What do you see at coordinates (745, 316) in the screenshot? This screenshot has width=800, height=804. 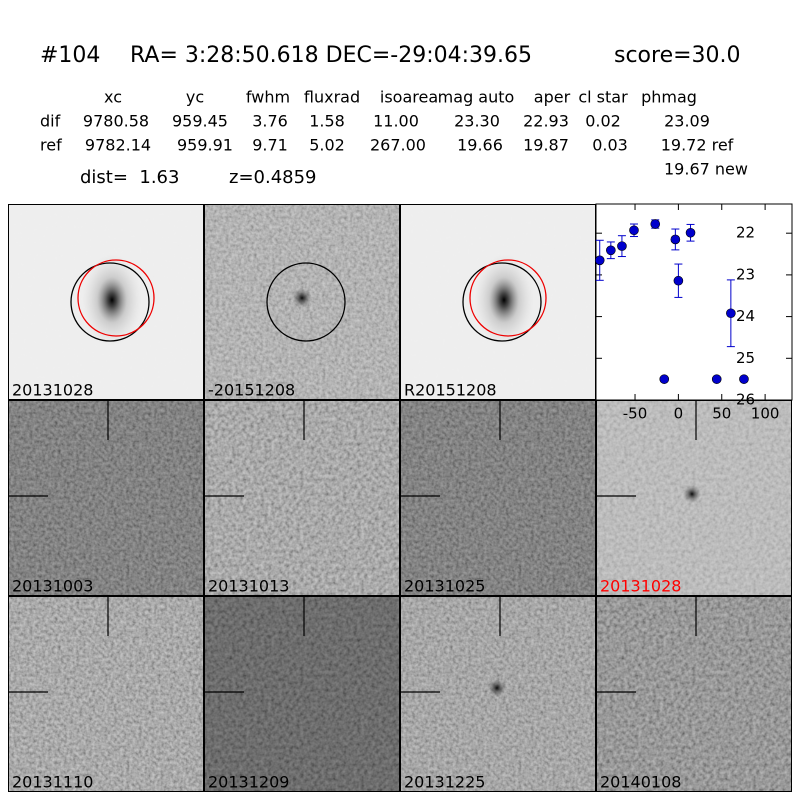 I see `y-tick-label: 24` at bounding box center [745, 316].